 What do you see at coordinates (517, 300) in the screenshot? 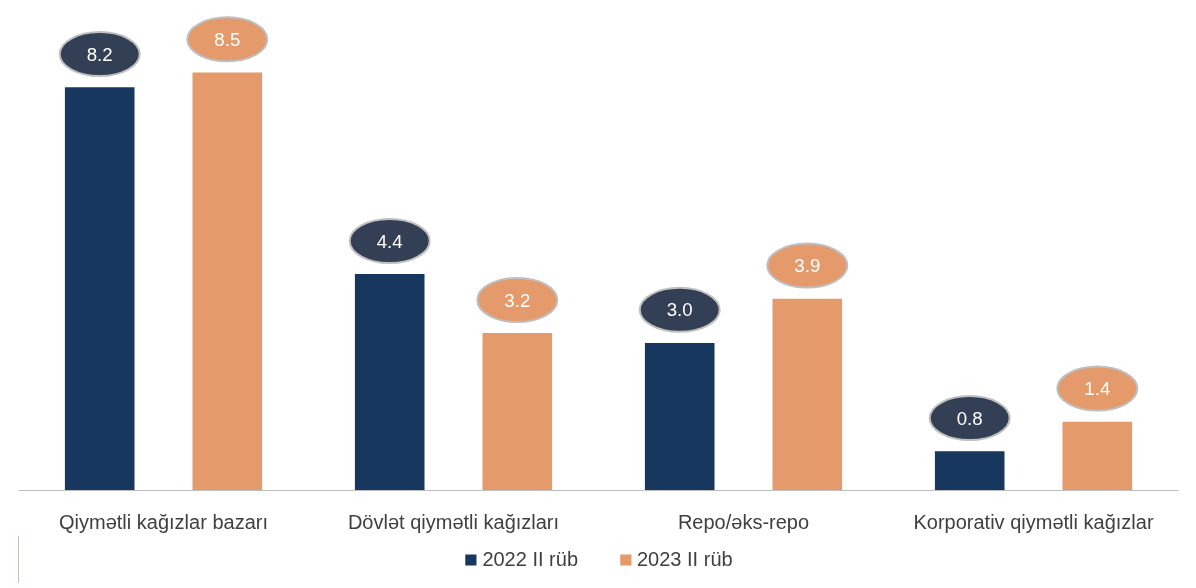
I see `data-label: 3.2` at bounding box center [517, 300].